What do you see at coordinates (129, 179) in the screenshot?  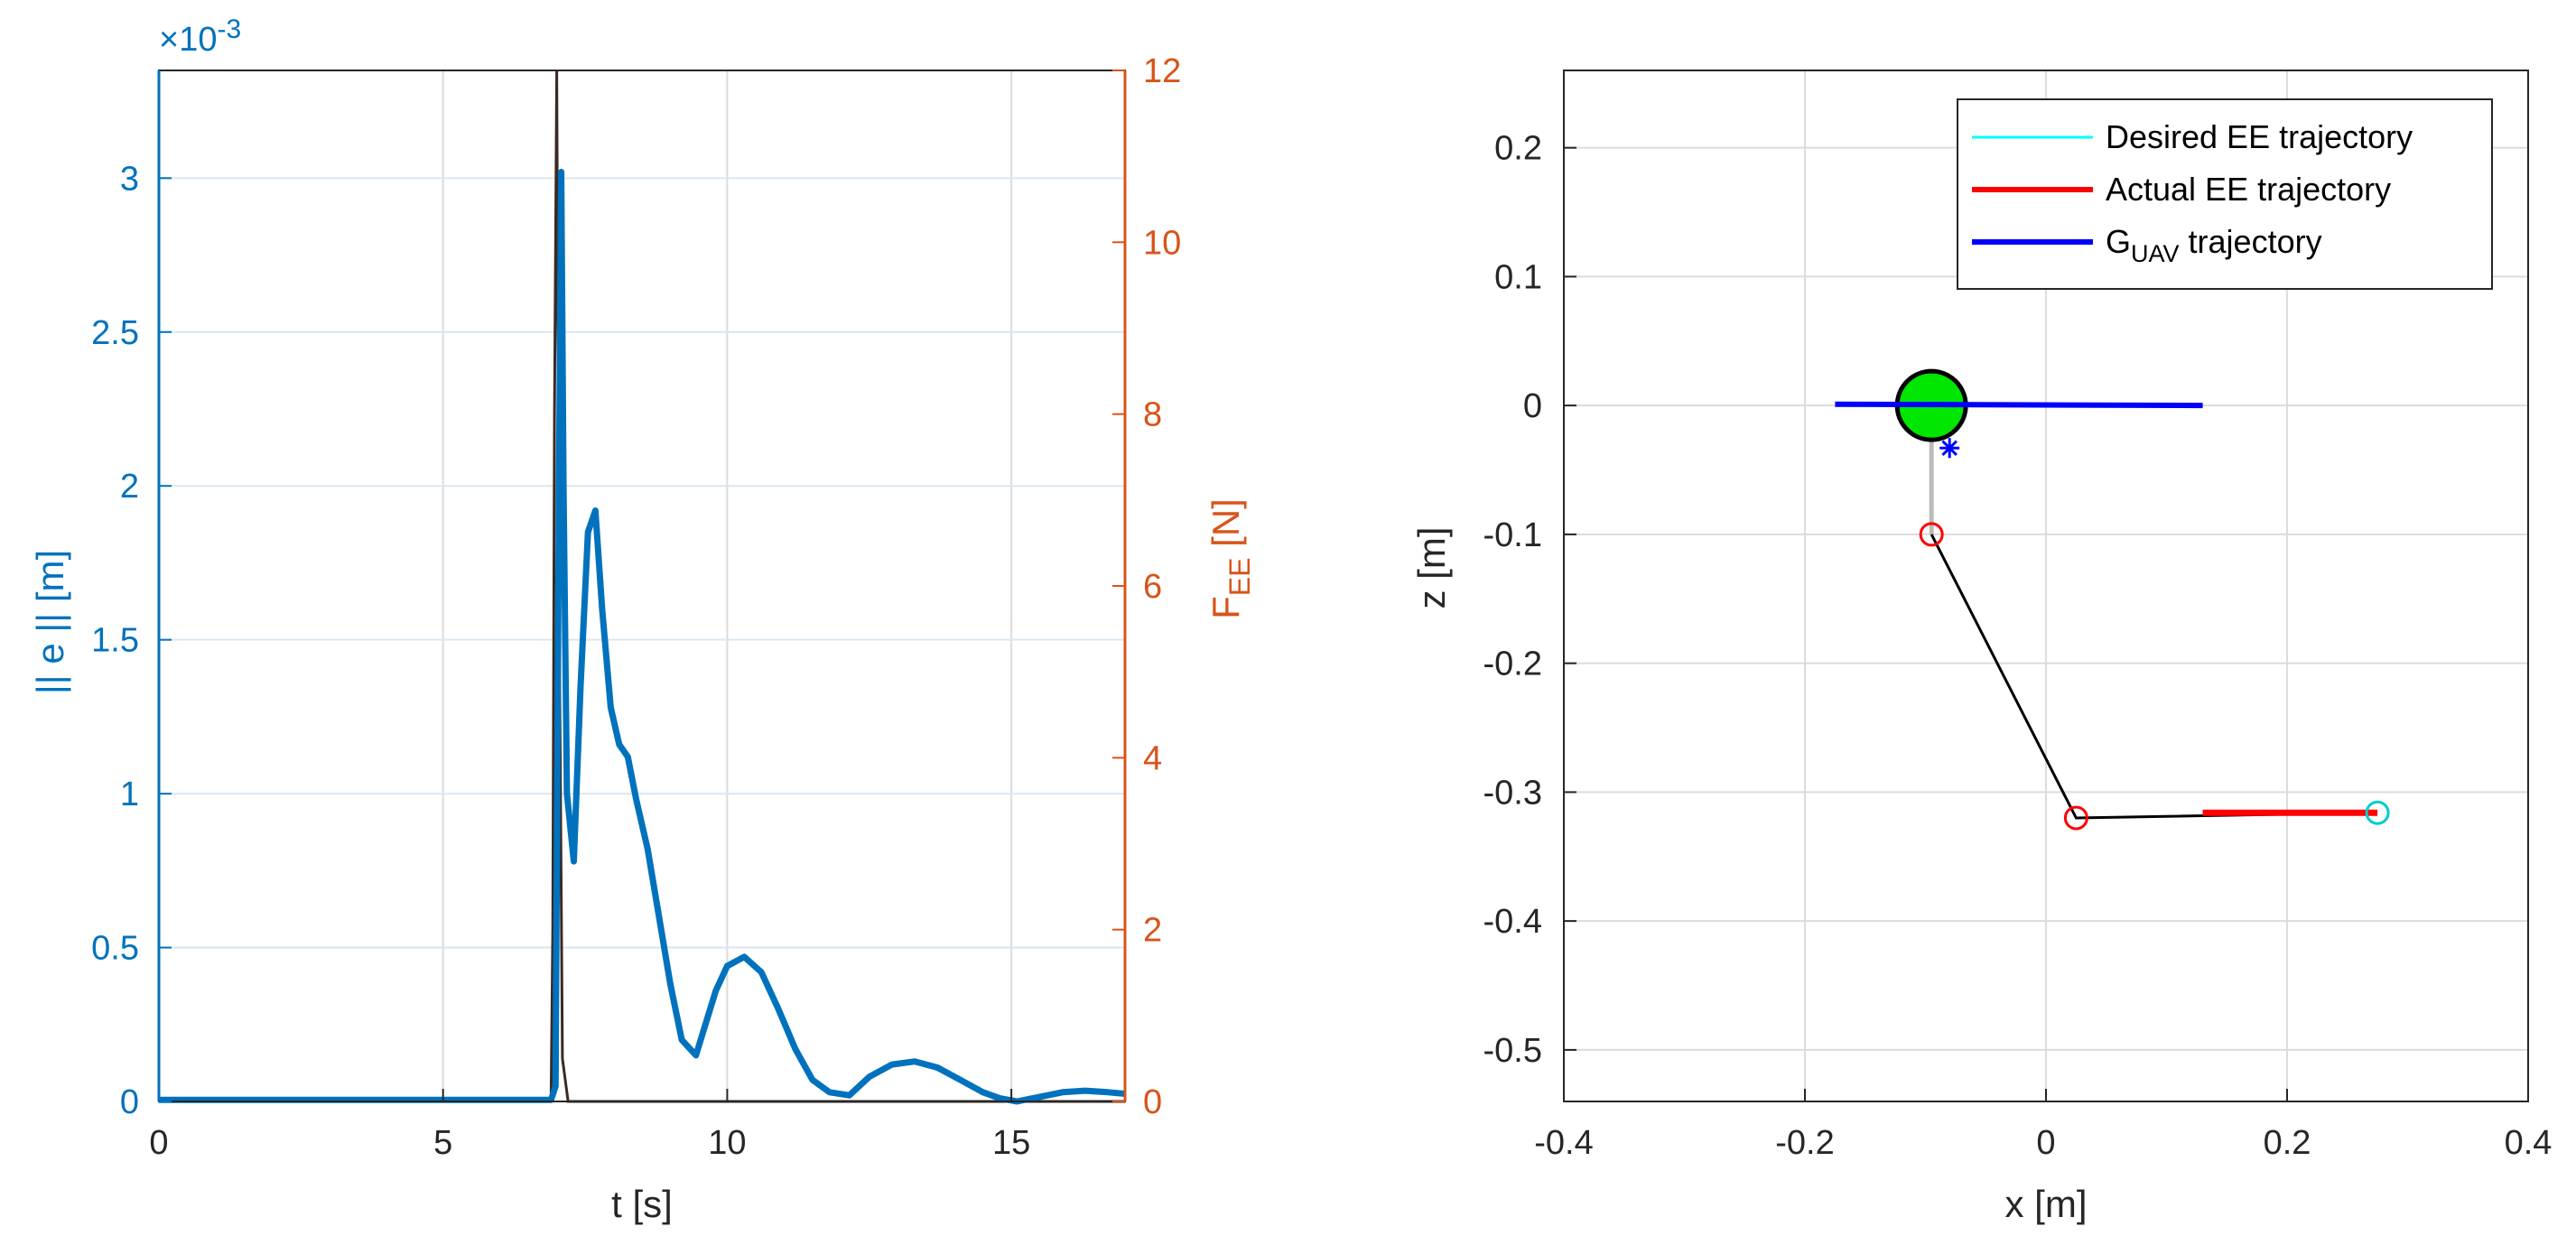 I see `y-tick-label: 3` at bounding box center [129, 179].